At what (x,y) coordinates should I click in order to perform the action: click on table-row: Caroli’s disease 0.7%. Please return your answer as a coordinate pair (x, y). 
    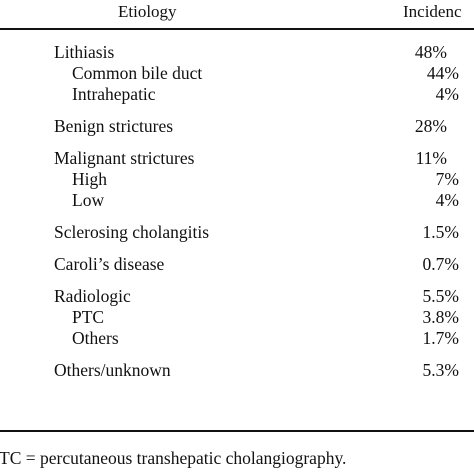
    Looking at the image, I should click on (237, 264).